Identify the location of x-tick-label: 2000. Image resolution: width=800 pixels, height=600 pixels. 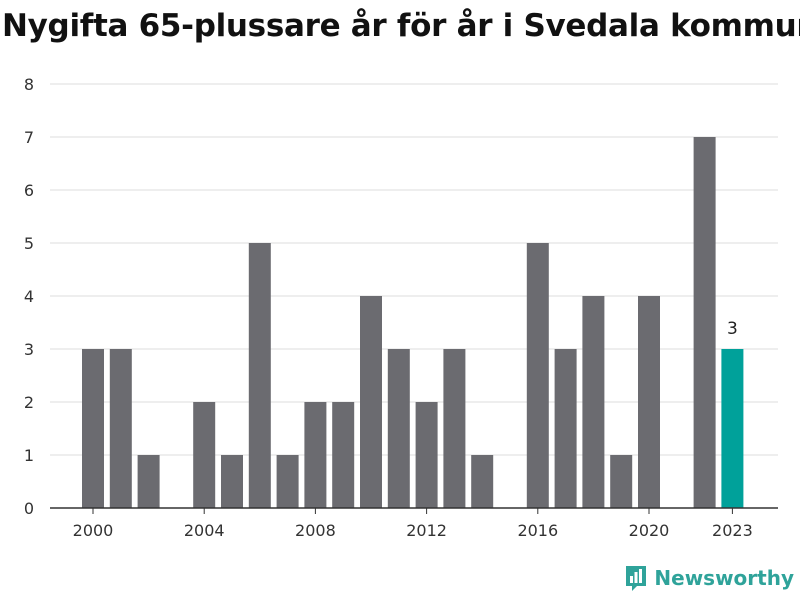
(93, 530).